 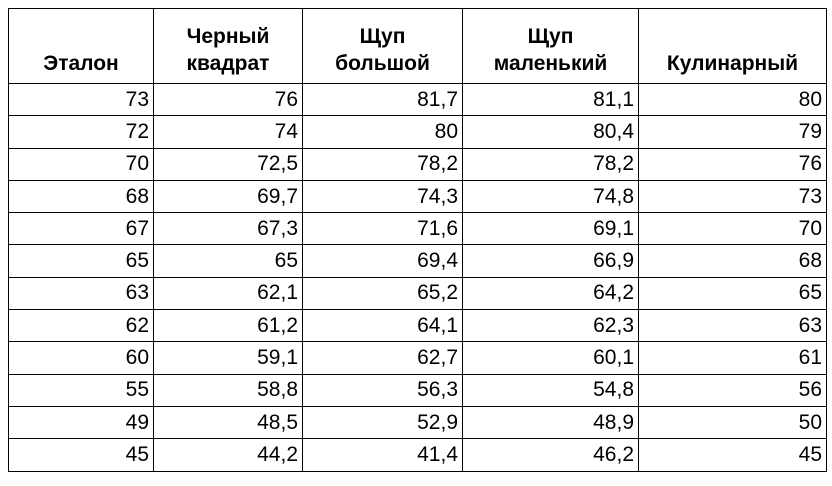 I want to click on table-cell: 48,9, so click(x=550, y=422).